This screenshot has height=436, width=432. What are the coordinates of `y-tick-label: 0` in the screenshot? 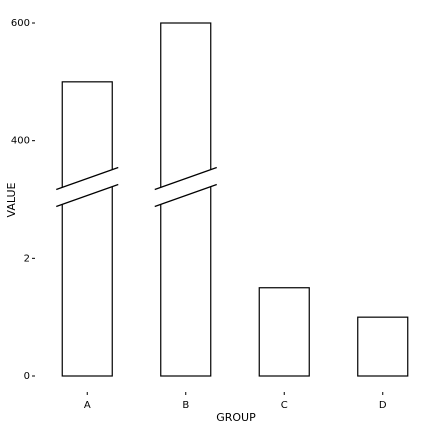 It's located at (27, 376).